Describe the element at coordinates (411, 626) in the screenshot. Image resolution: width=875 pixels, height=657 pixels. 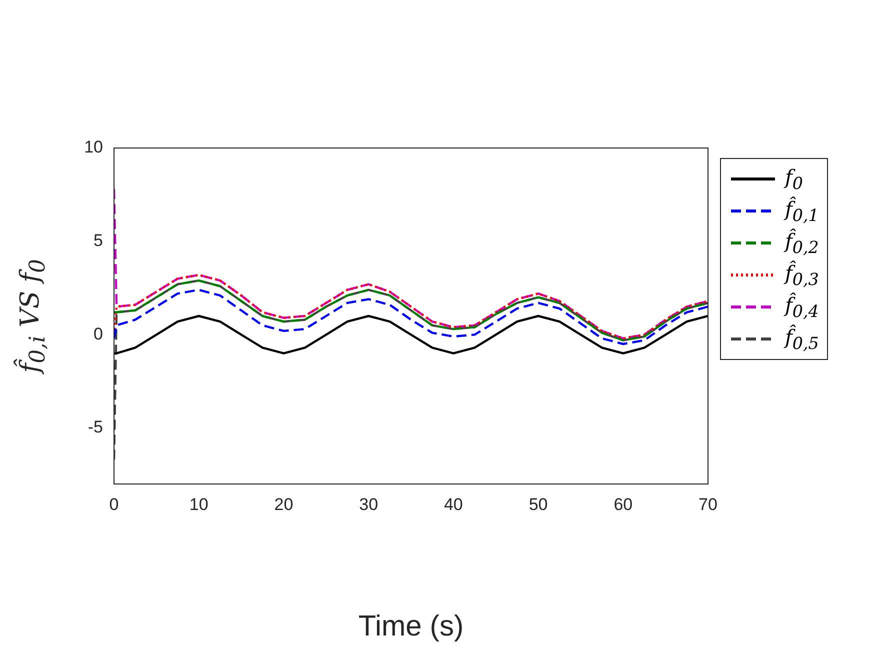
I see `x-axis-title: Time (s)` at that location.